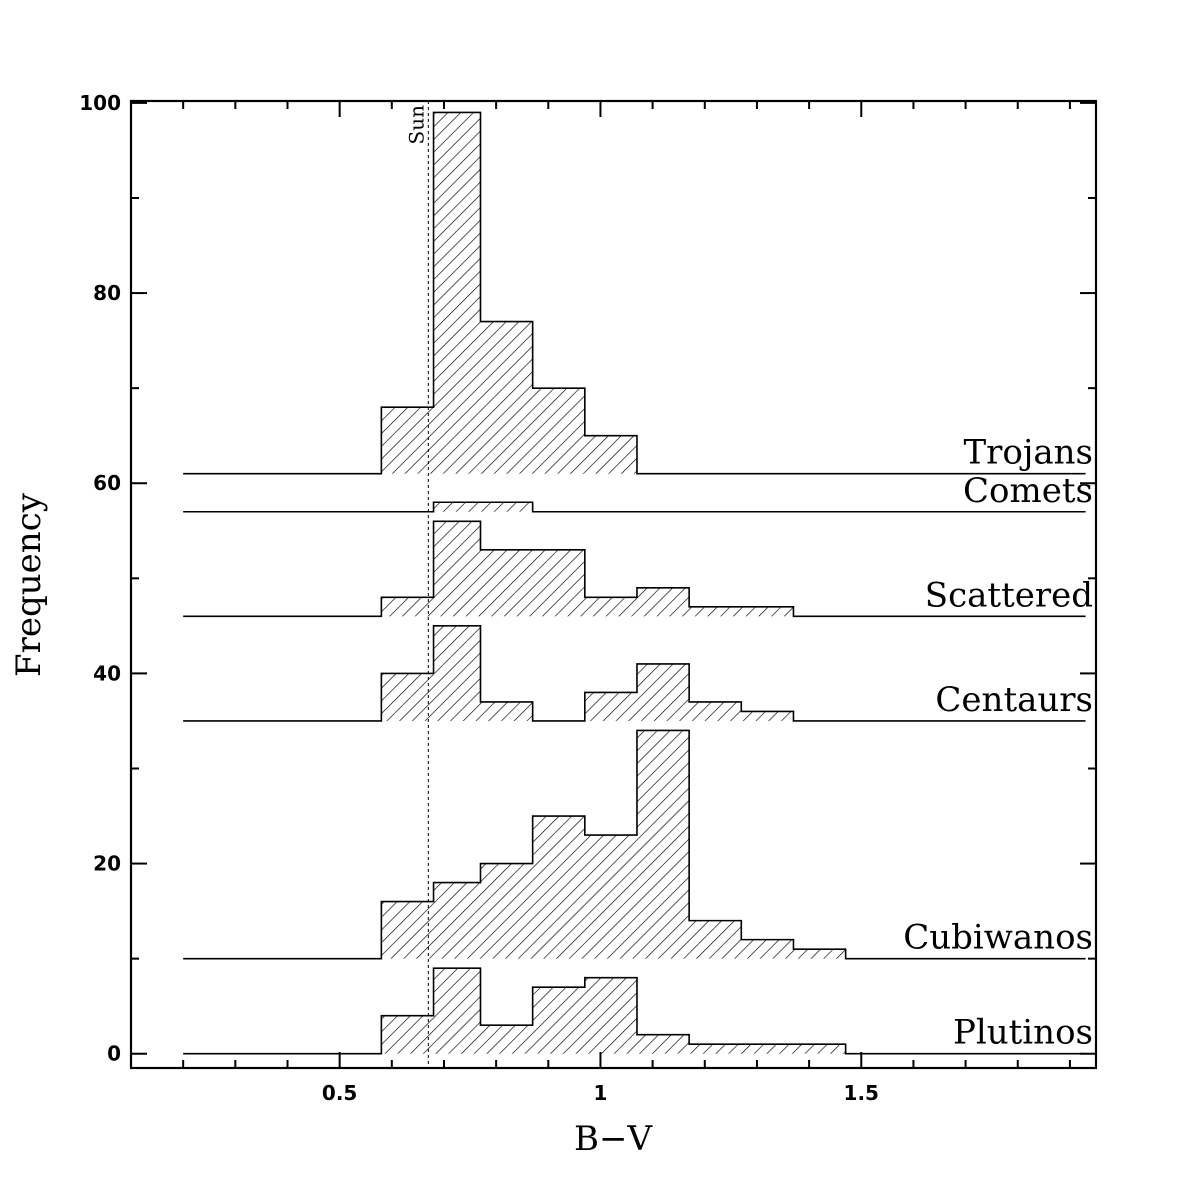 This screenshot has height=1196, width=1196. Describe the element at coordinates (107, 483) in the screenshot. I see `y-tick-label: 60` at that location.